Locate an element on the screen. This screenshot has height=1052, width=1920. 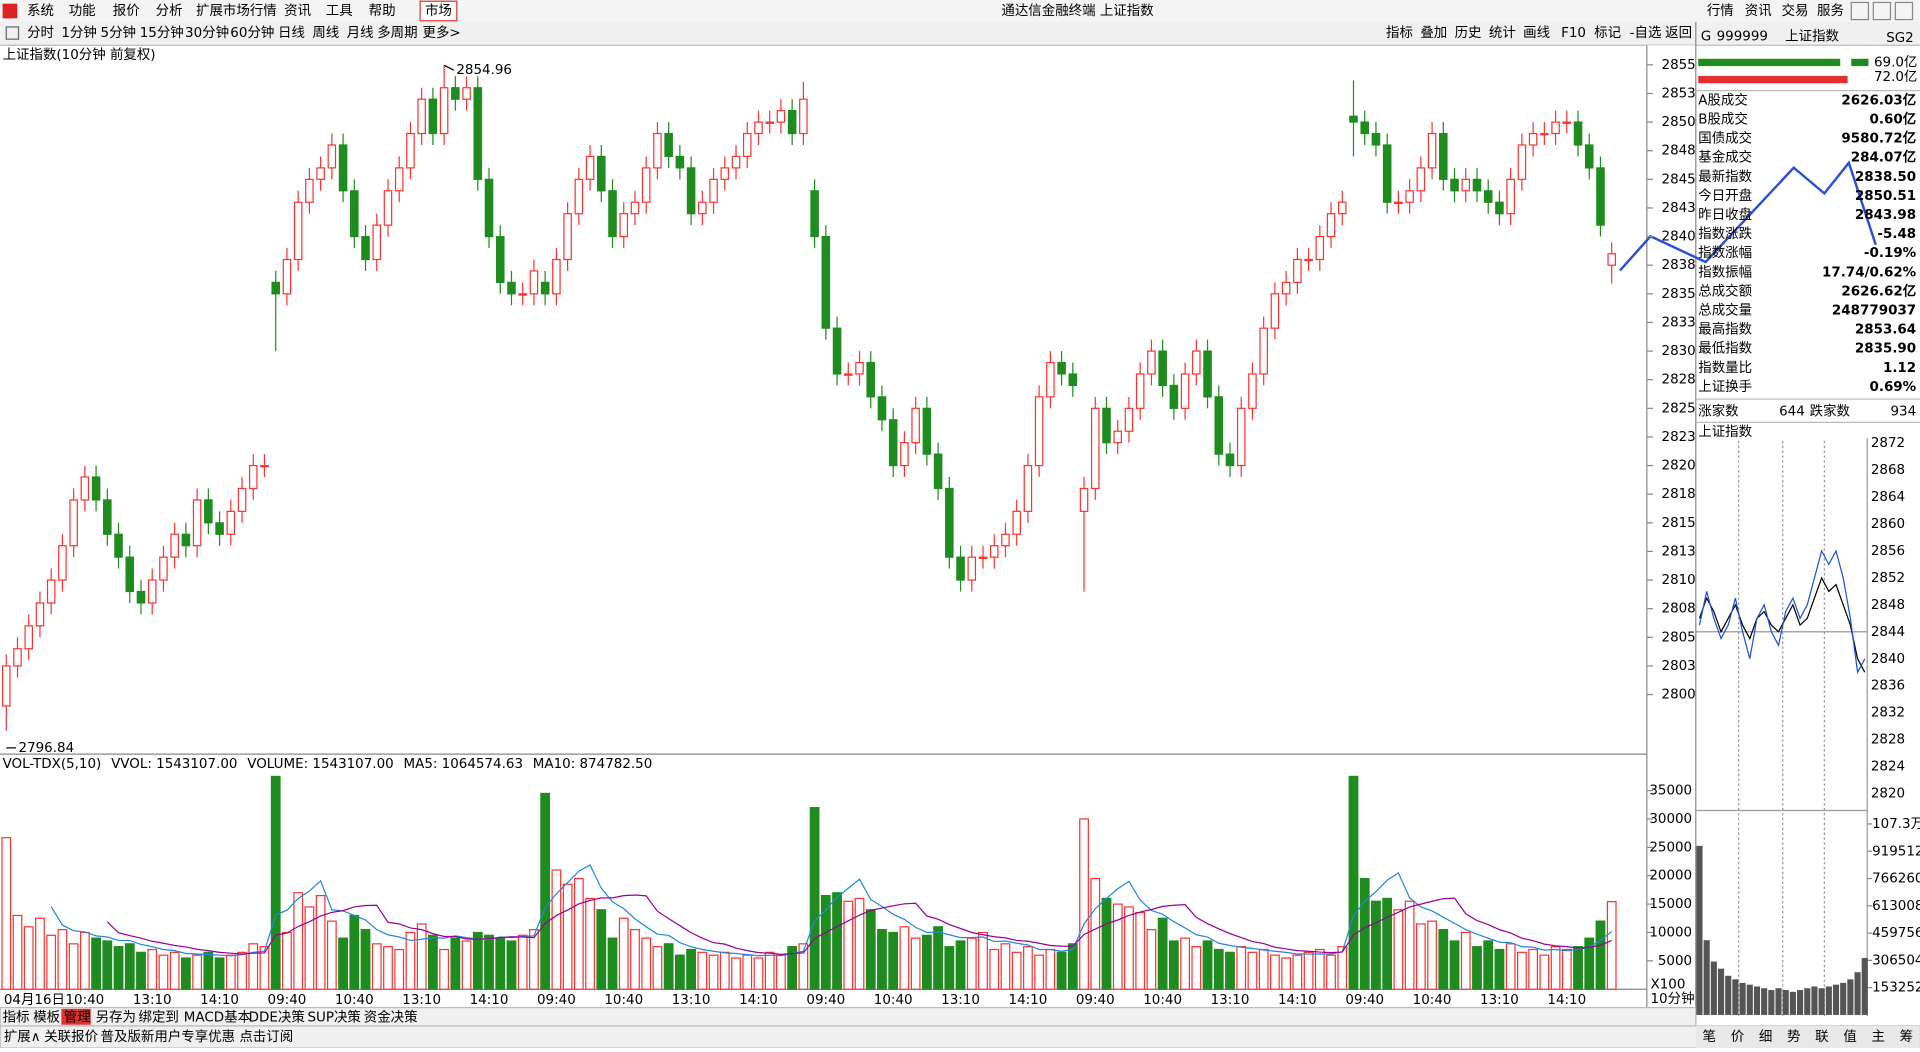
y-tick-label: 2838 is located at coordinates (1679, 265).